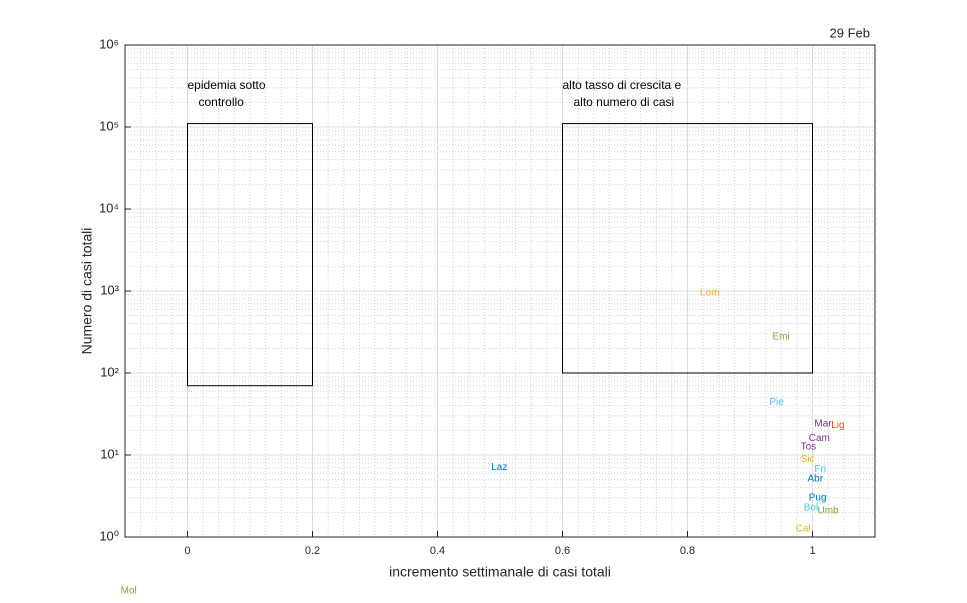  Describe the element at coordinates (823, 423) in the screenshot. I see `point-label: Mar` at that location.